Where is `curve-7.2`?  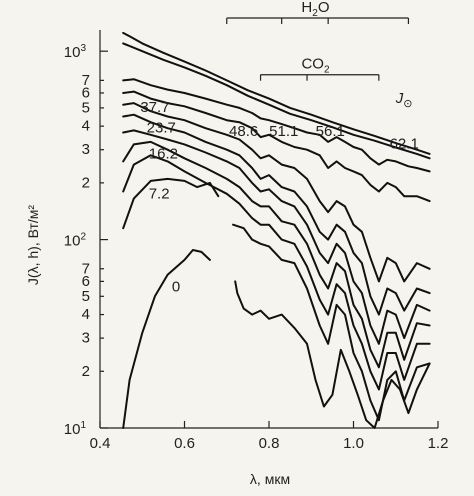
curve-7.2 is located at coordinates (171, 203).